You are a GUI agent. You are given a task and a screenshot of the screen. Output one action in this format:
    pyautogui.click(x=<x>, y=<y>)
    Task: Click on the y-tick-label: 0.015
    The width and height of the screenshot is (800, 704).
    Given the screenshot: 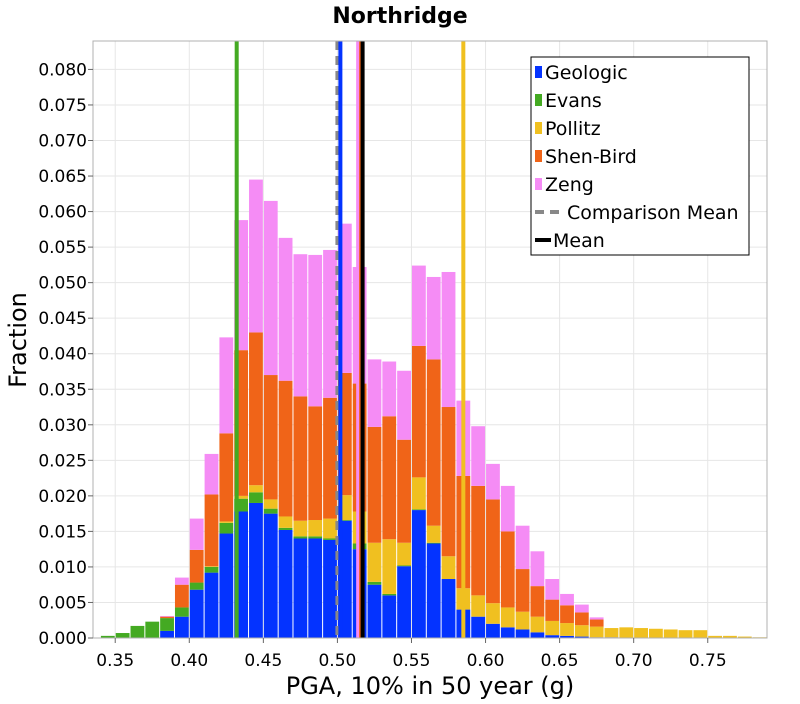 What is the action you would take?
    pyautogui.click(x=62, y=532)
    